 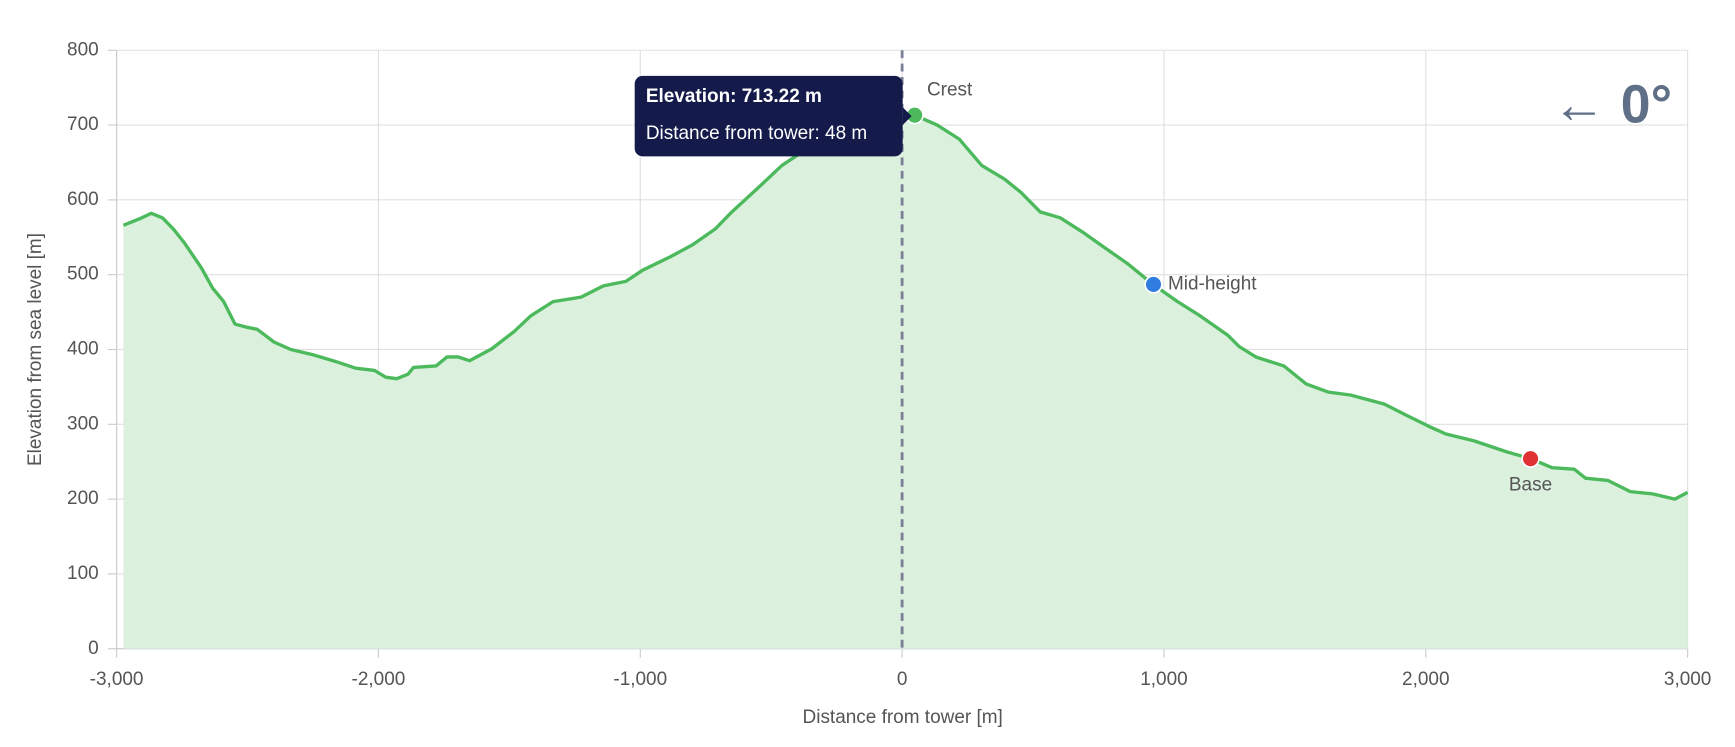 I want to click on y-tick-label: 200, so click(x=83, y=498).